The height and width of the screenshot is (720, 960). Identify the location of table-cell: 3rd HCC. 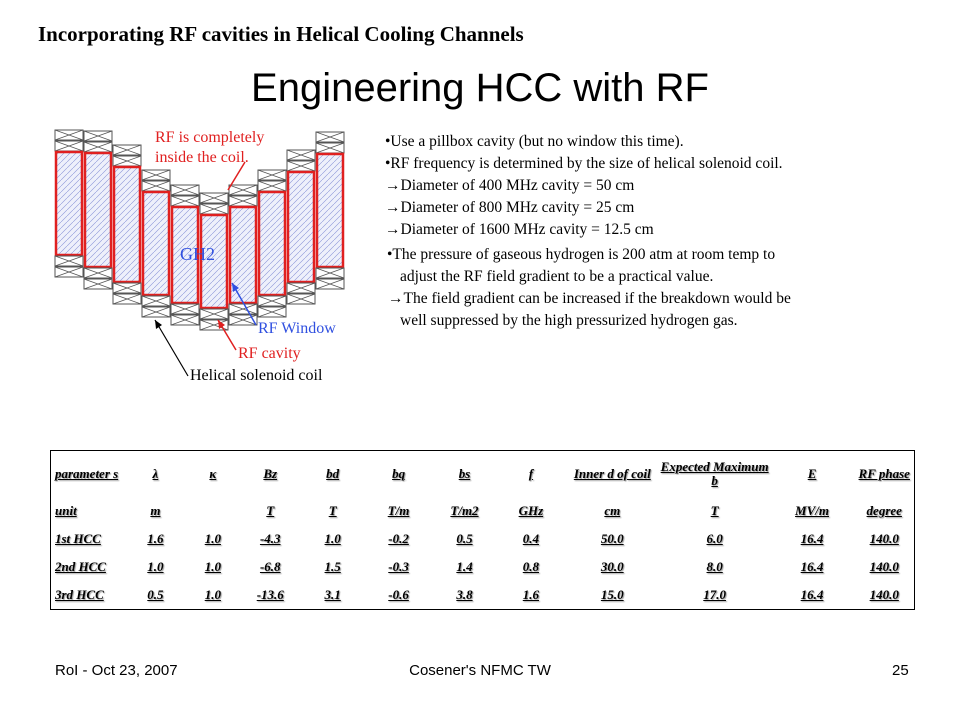
(79, 594).